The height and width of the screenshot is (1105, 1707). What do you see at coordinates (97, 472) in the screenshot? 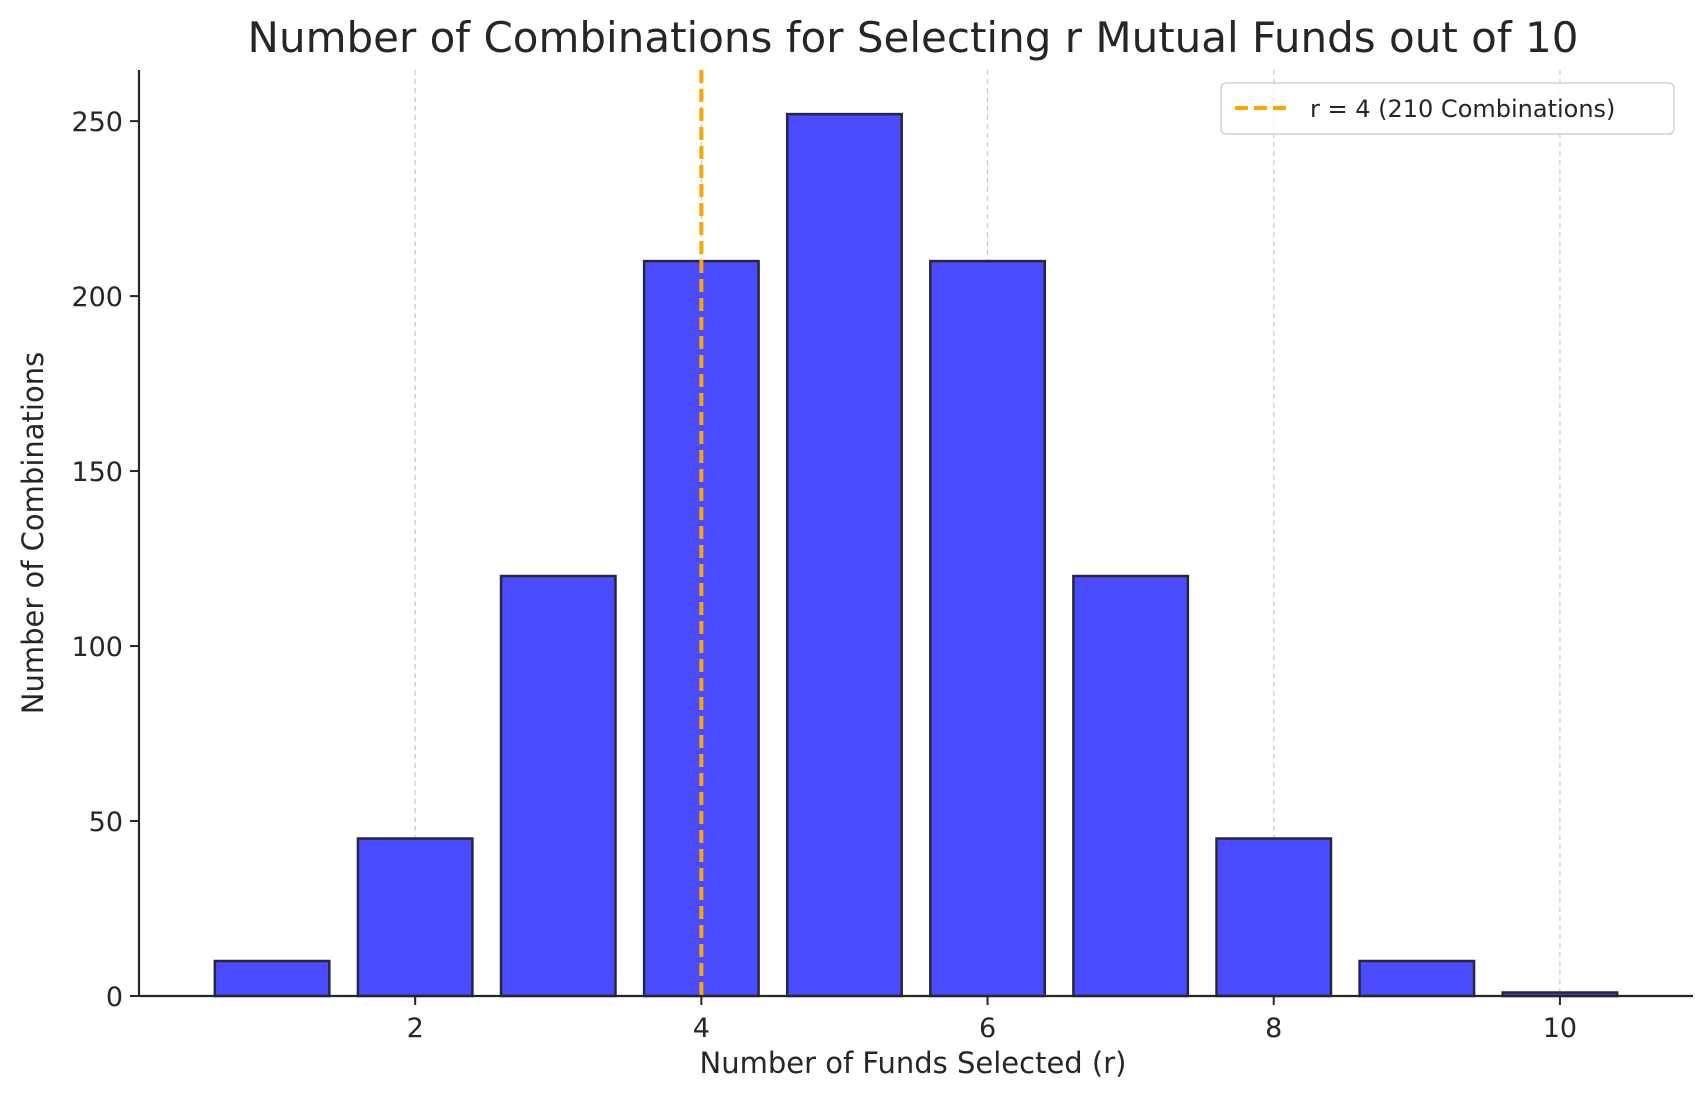
I see `y-tick-label-150: 150` at bounding box center [97, 472].